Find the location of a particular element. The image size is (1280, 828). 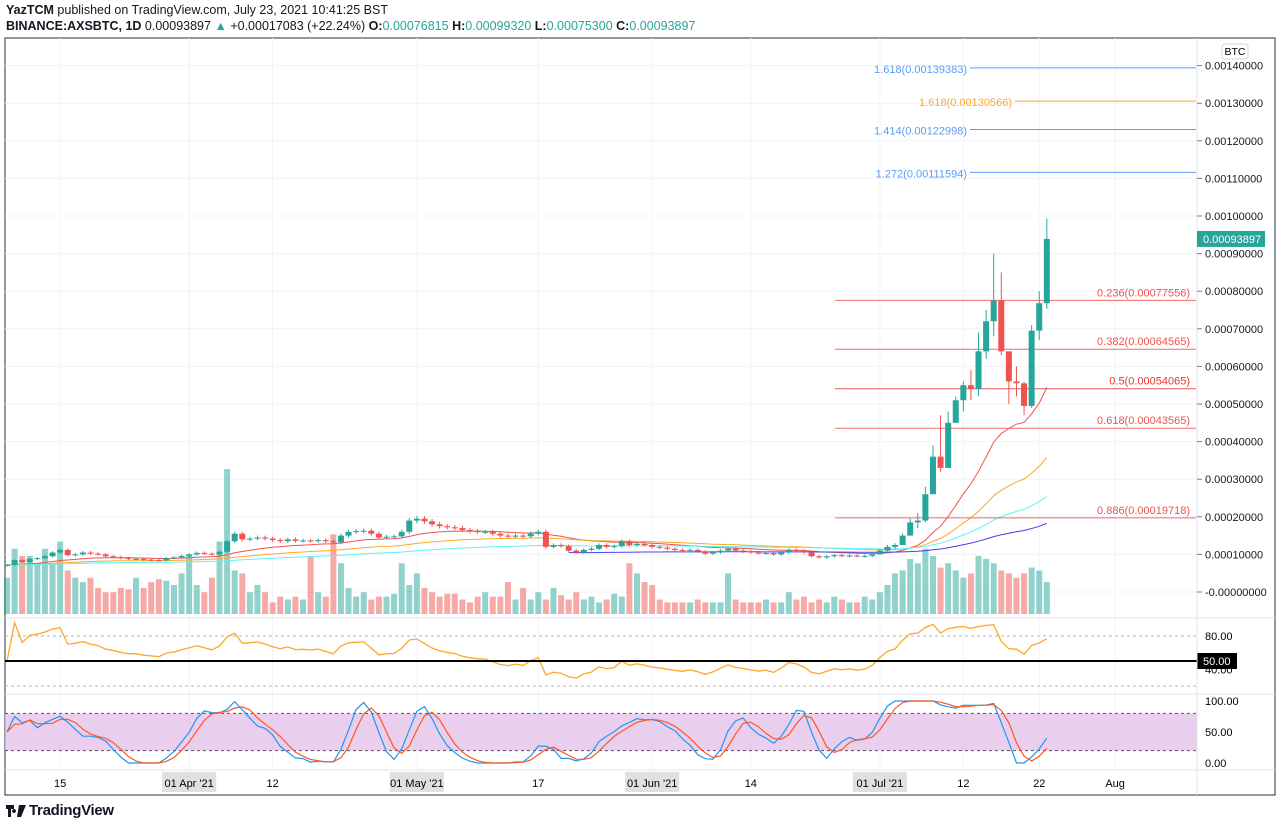

price-tick-label: -0.00000000 is located at coordinates (1236, 593).